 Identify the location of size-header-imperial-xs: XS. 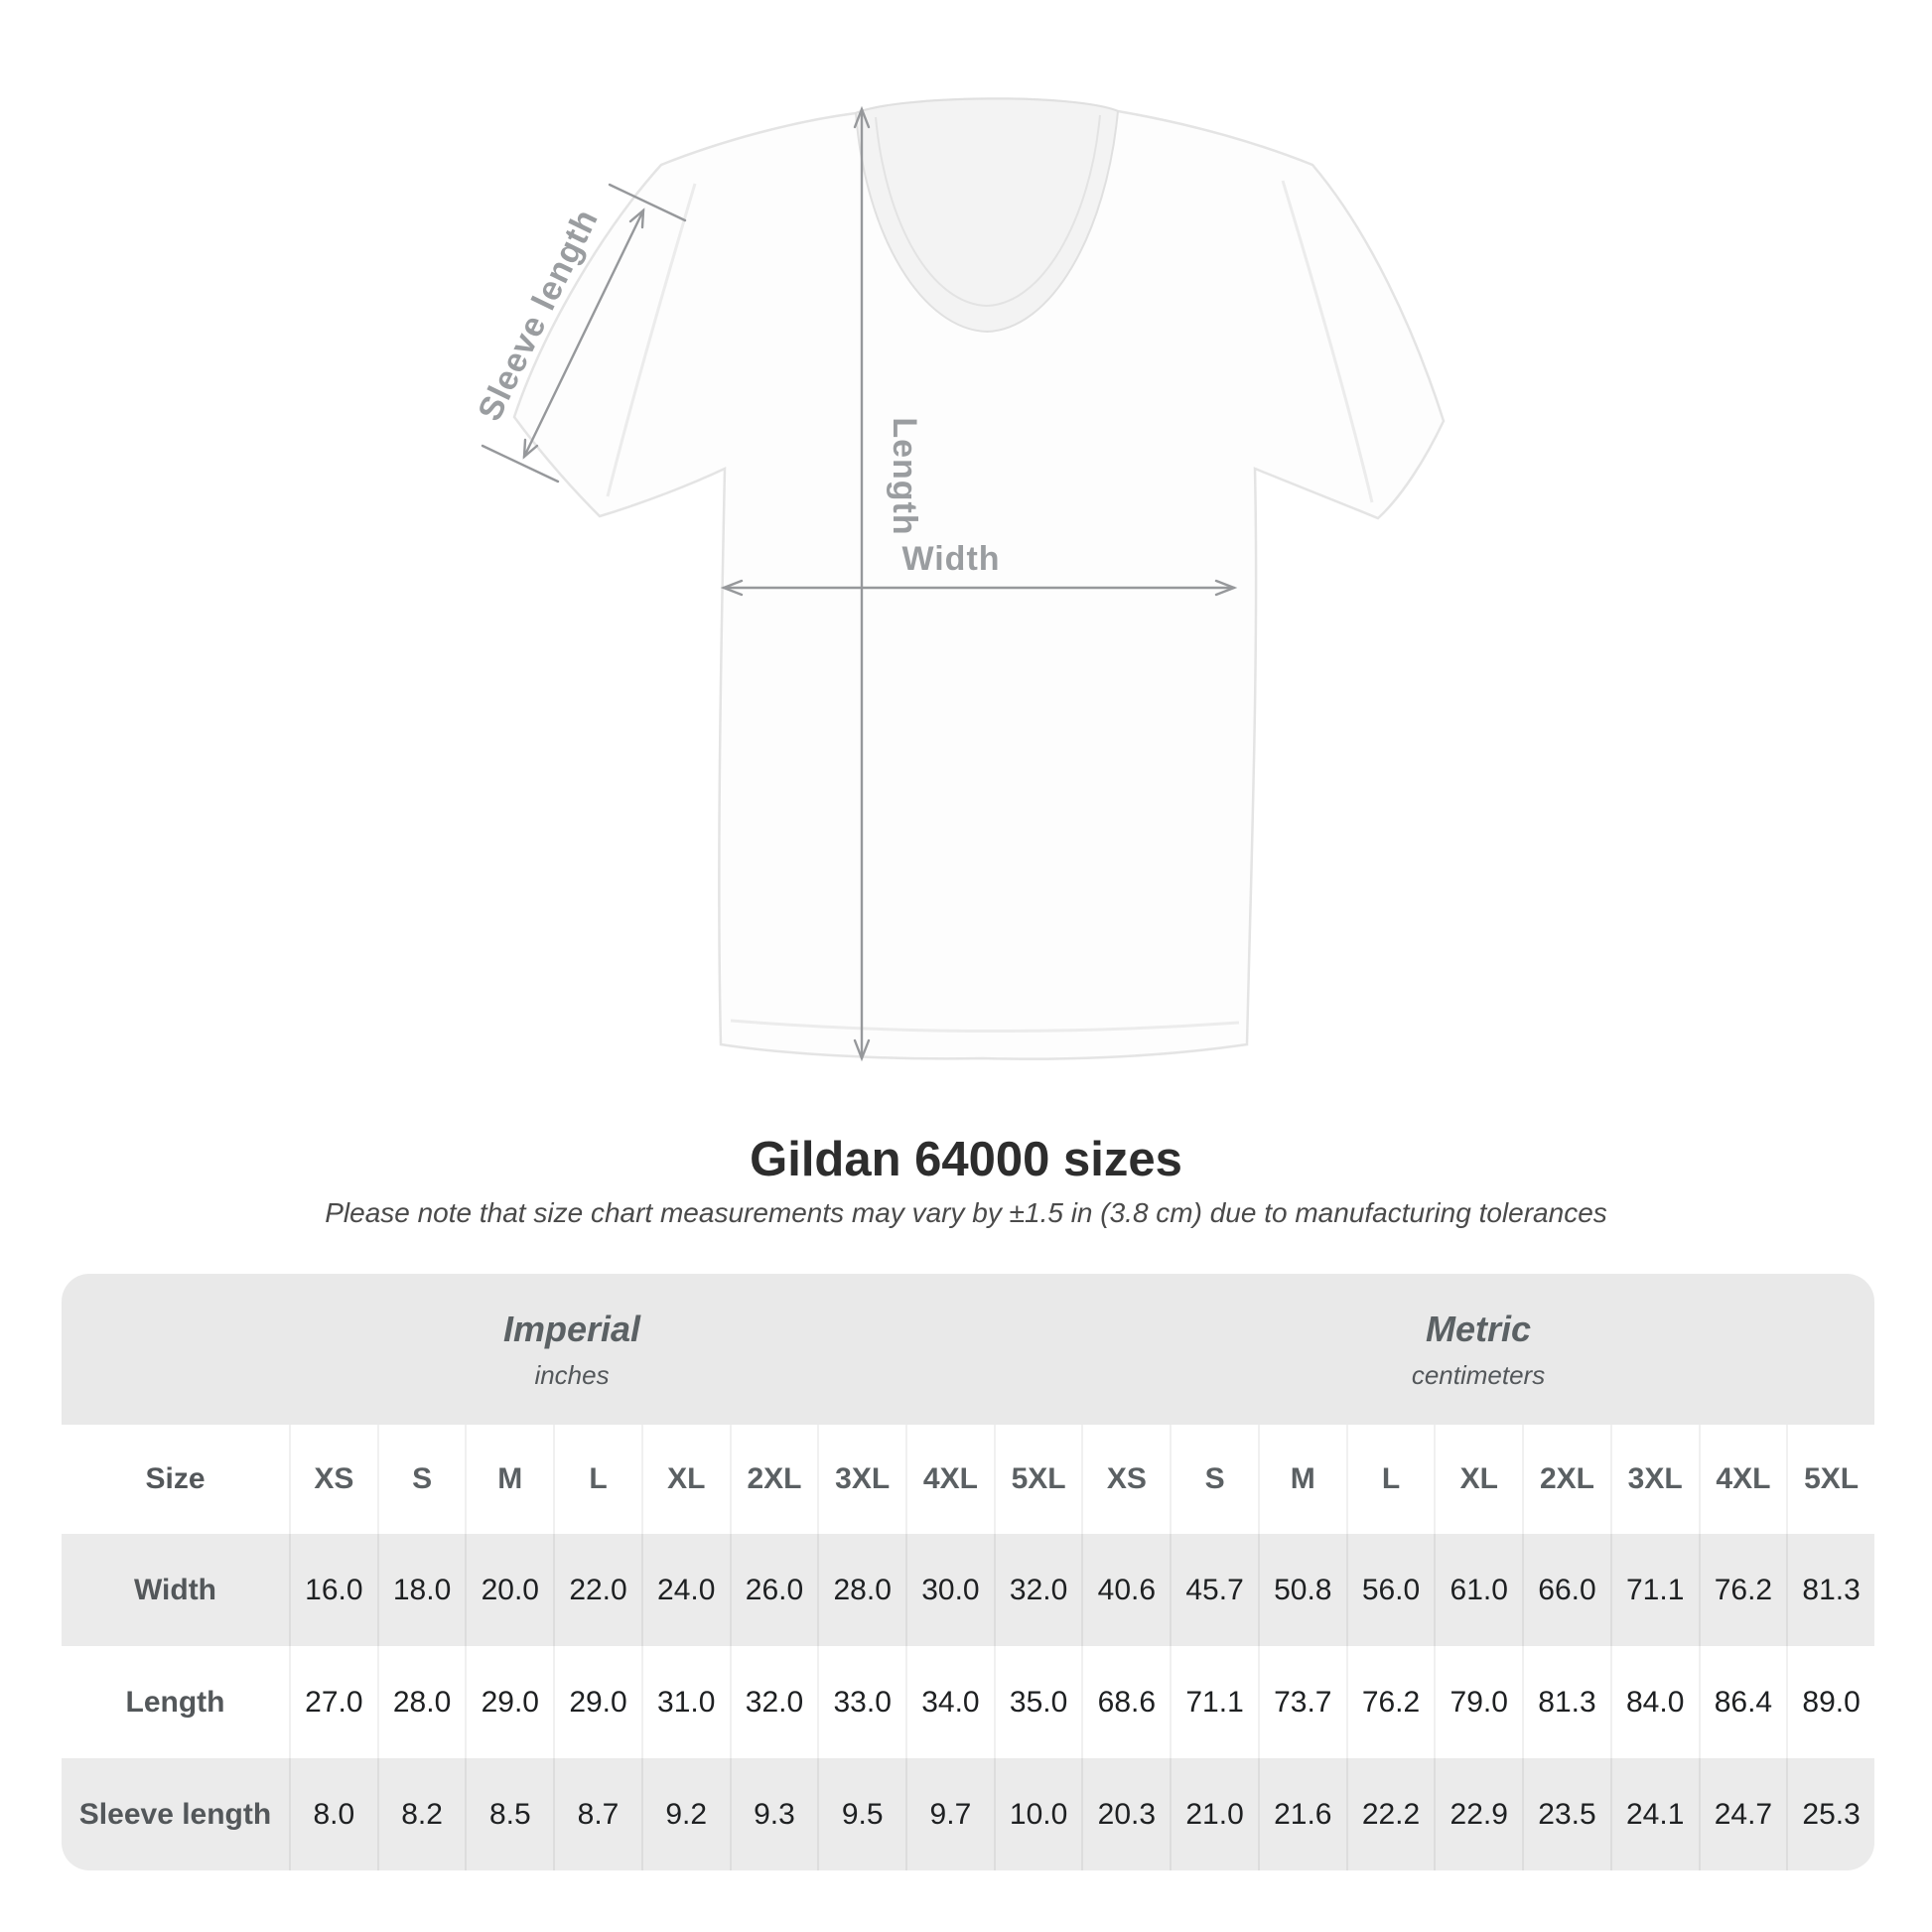
(333, 1480).